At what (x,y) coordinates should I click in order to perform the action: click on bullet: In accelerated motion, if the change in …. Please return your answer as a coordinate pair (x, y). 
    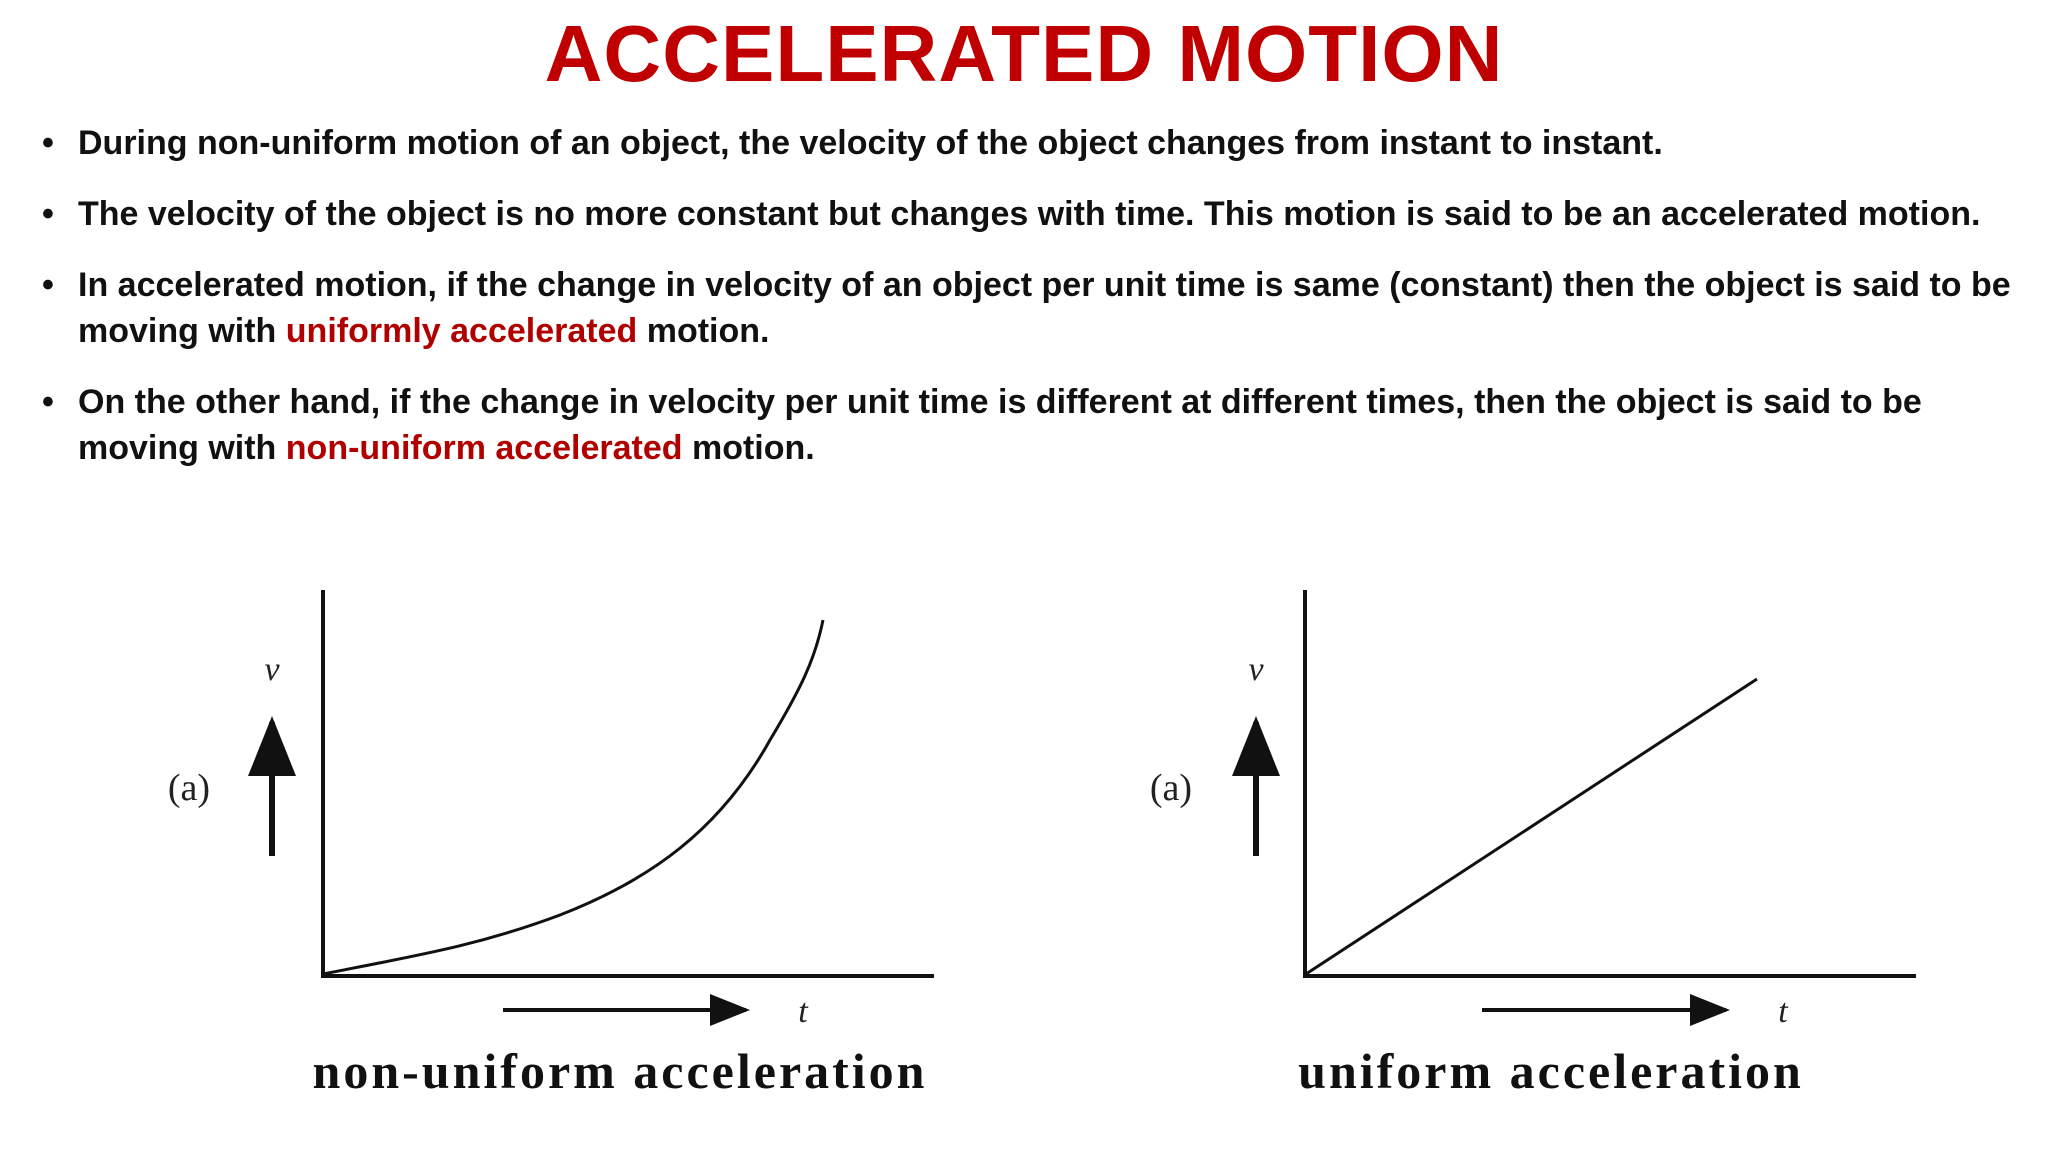
    Looking at the image, I should click on (1029, 308).